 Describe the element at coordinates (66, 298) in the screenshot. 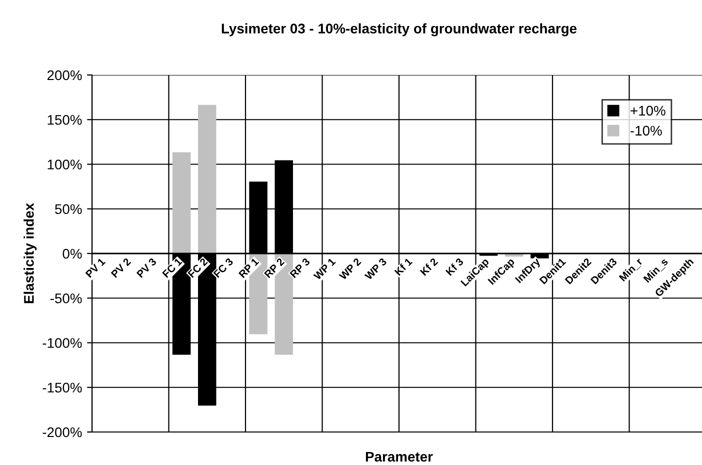

I see `y-tick-label: -50%` at that location.